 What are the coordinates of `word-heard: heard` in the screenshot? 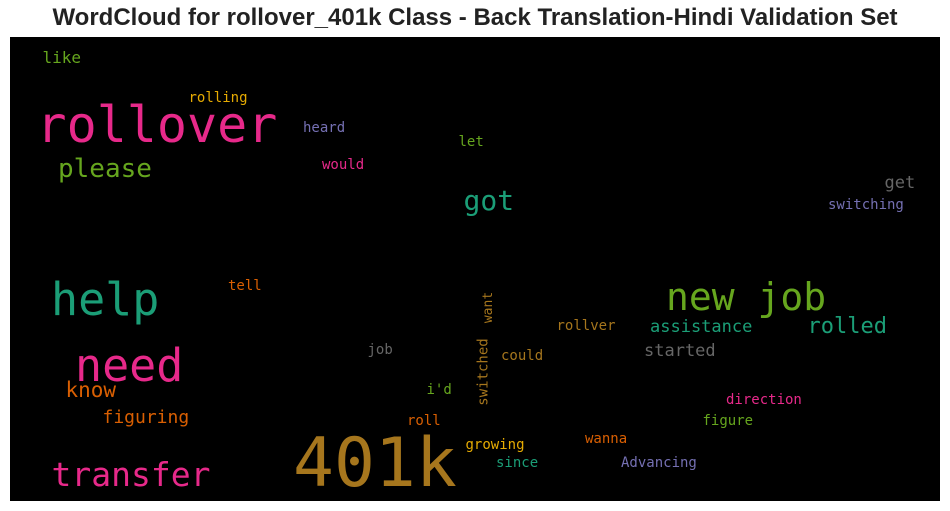 It's located at (324, 128).